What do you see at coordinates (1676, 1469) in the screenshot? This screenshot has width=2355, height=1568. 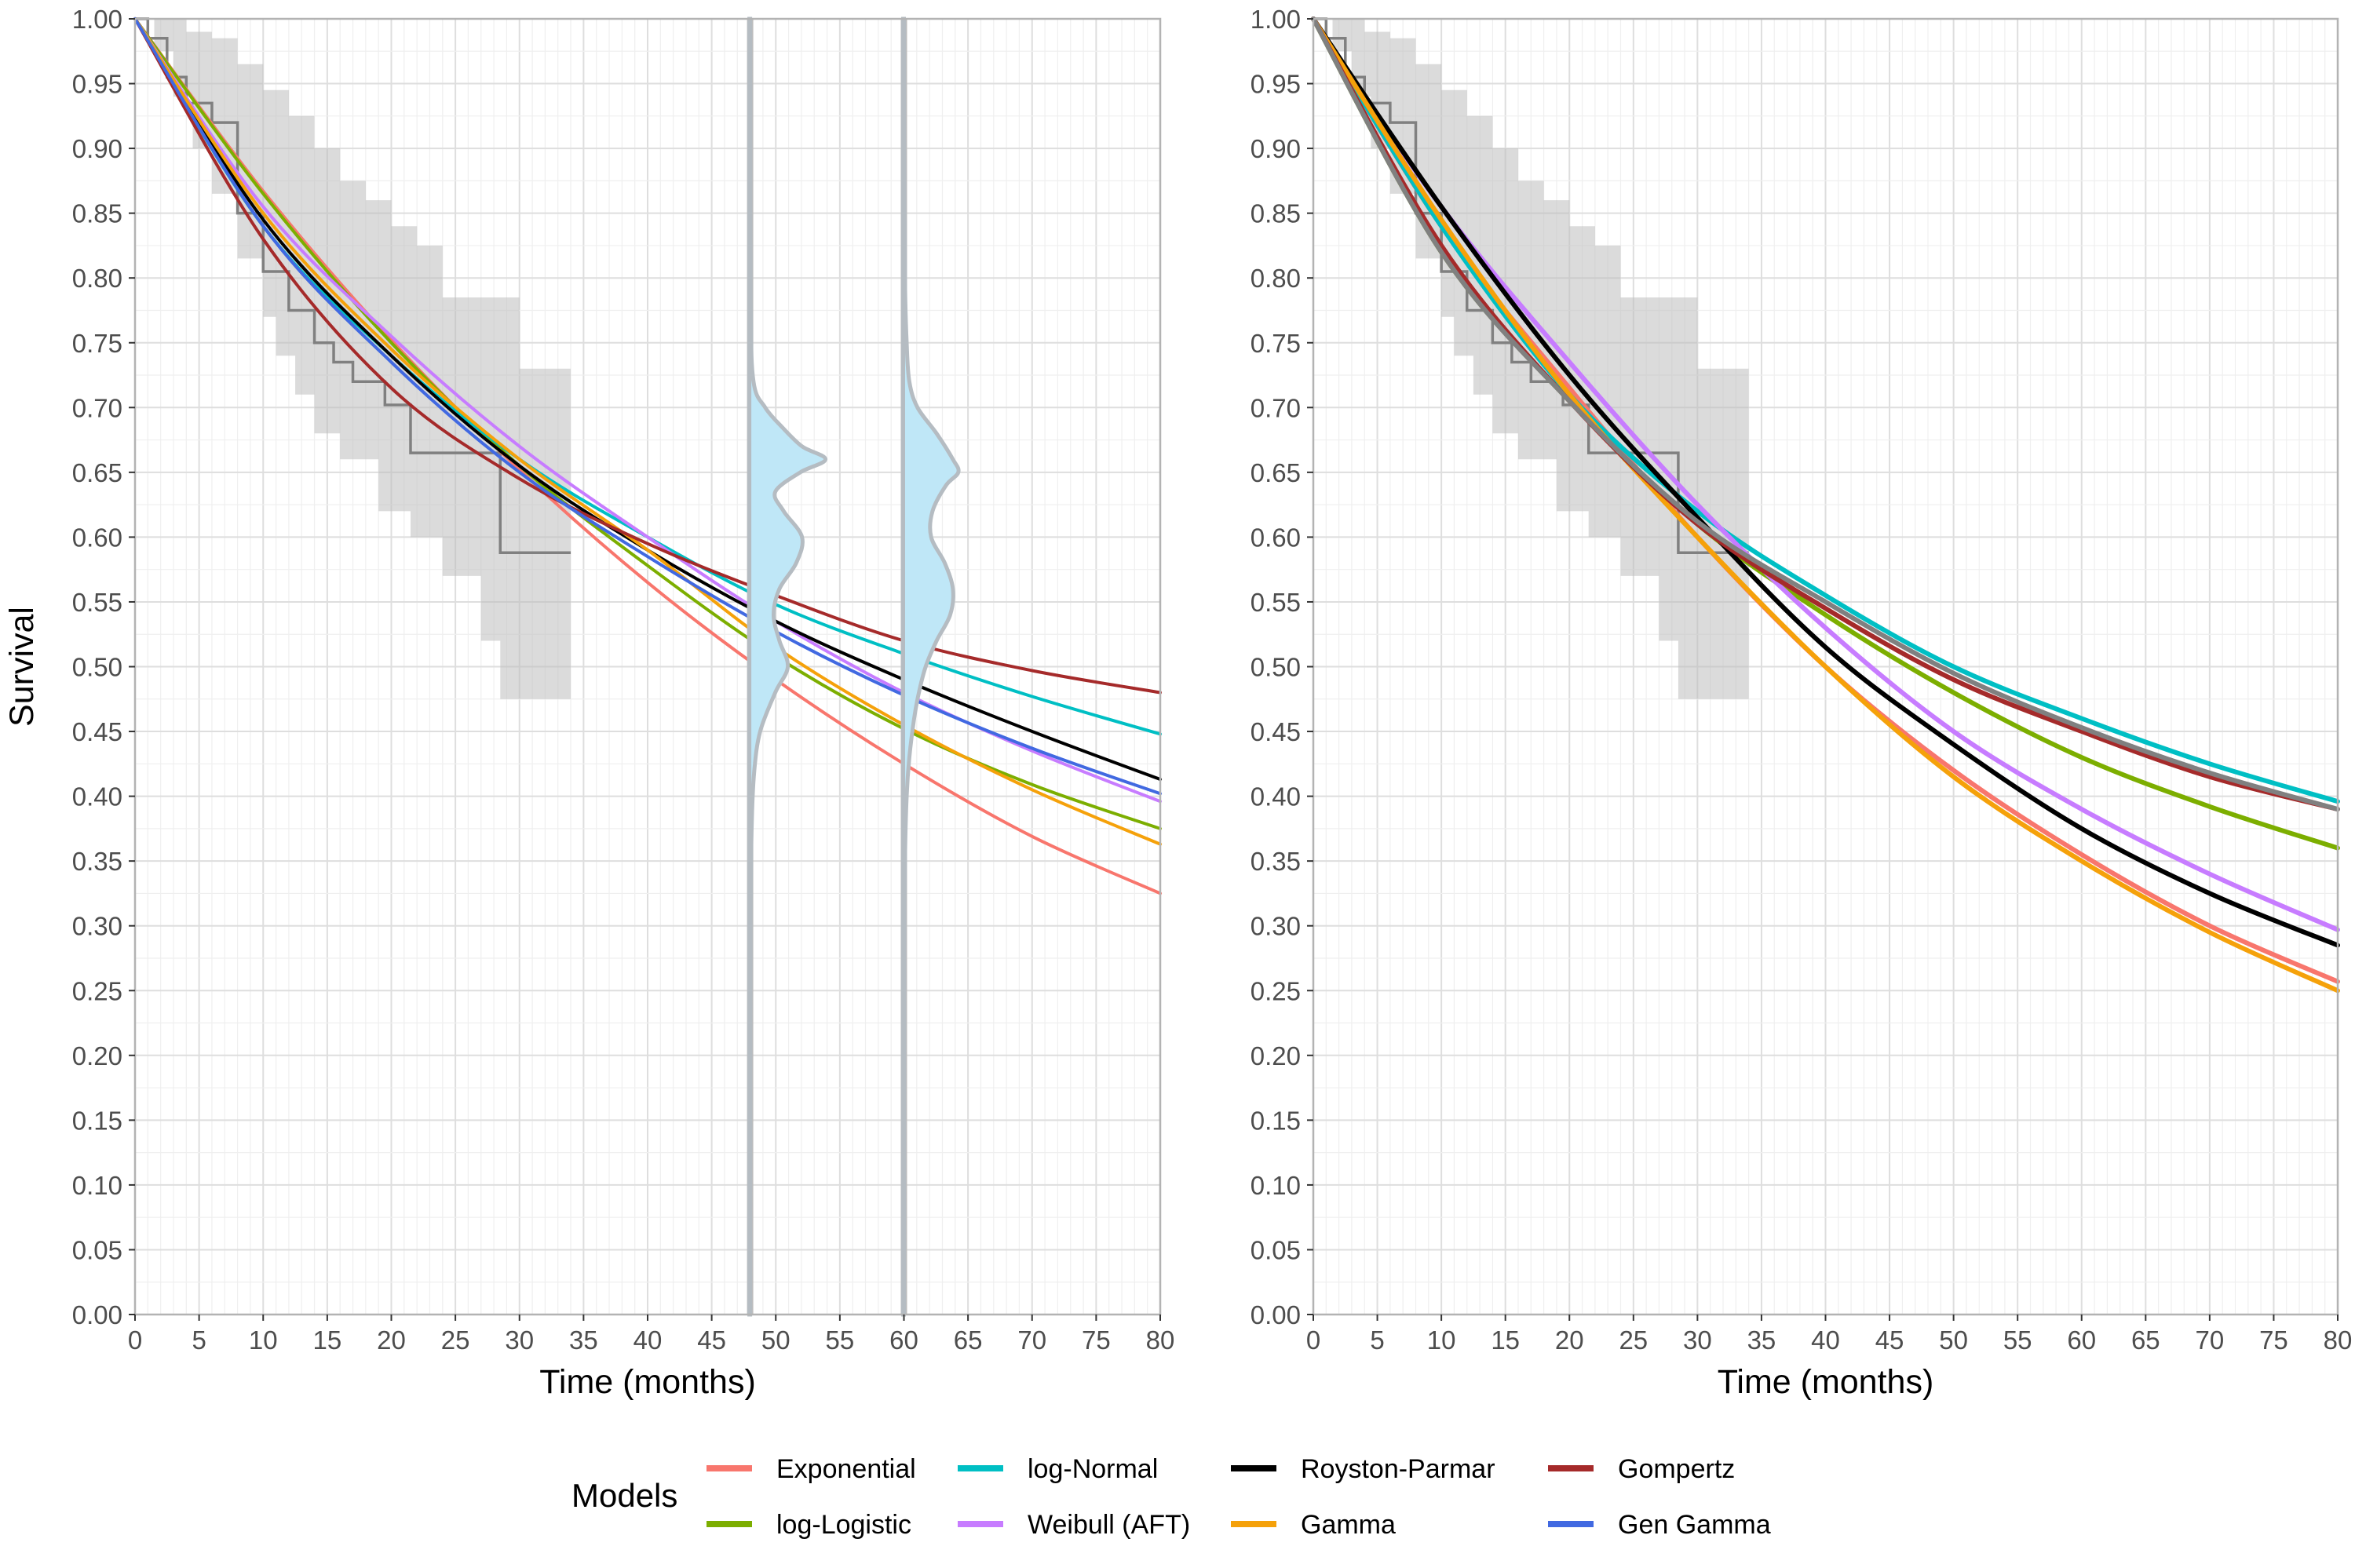 I see `legend-label: Gompertz` at bounding box center [1676, 1469].